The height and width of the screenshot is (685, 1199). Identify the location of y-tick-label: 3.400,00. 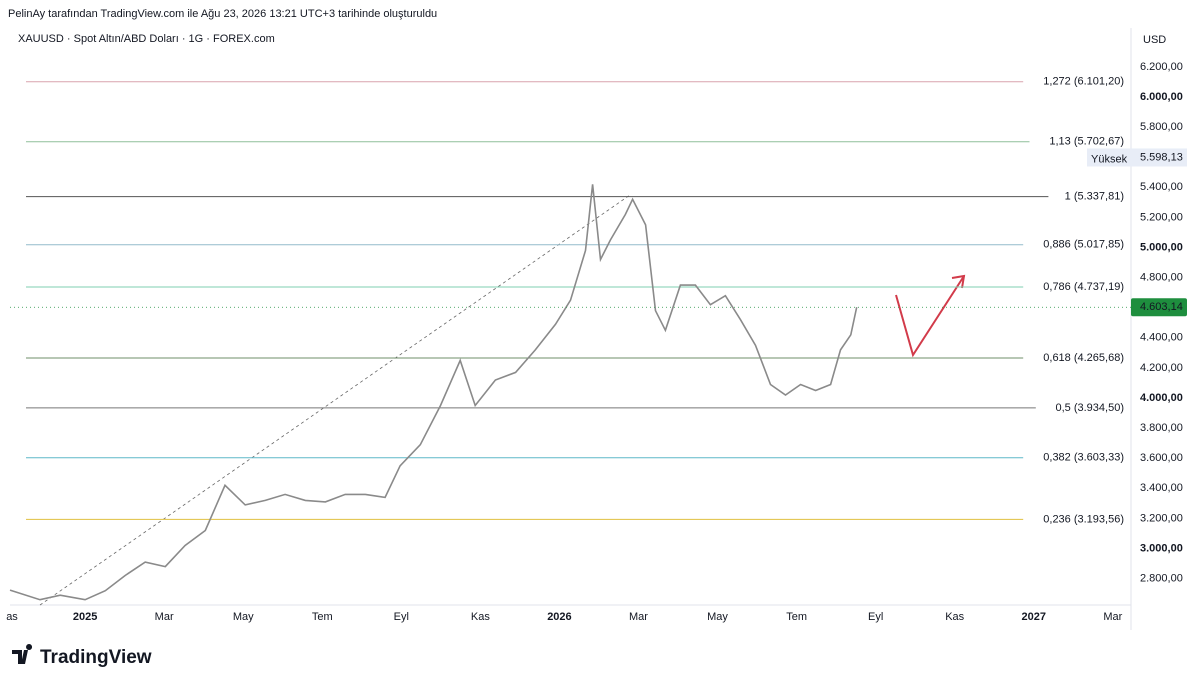
(1161, 488).